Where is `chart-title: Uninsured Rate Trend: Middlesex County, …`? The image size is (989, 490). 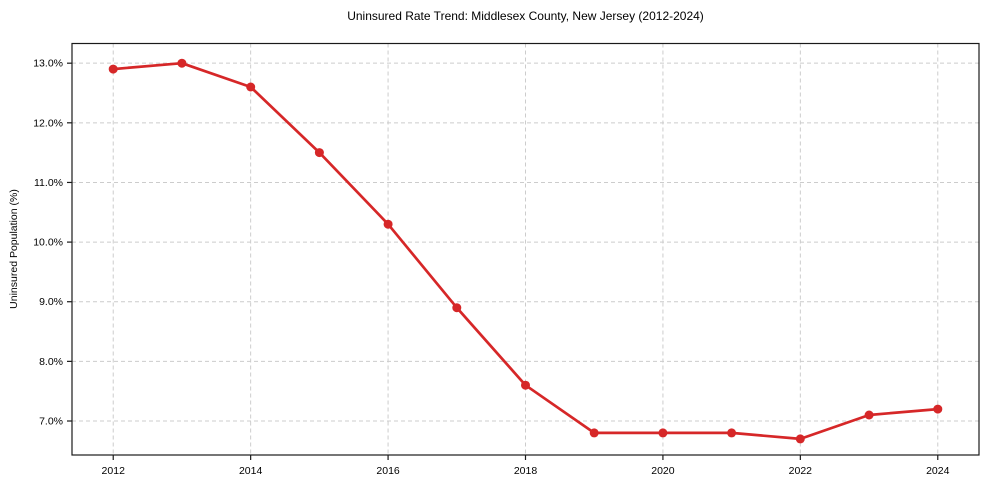
chart-title: Uninsured Rate Trend: Middlesex County, … is located at coordinates (525, 16).